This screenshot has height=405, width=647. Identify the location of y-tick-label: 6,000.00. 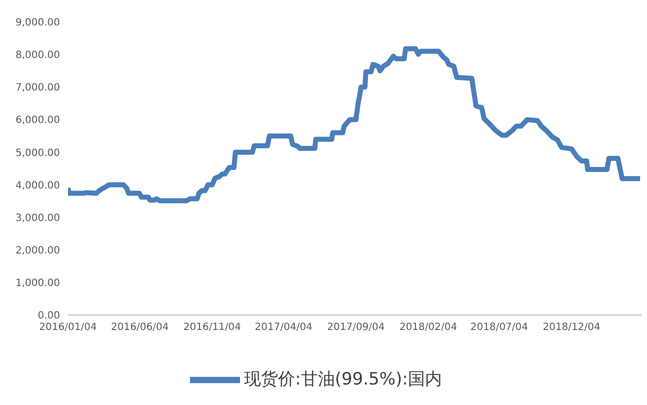
(37, 120).